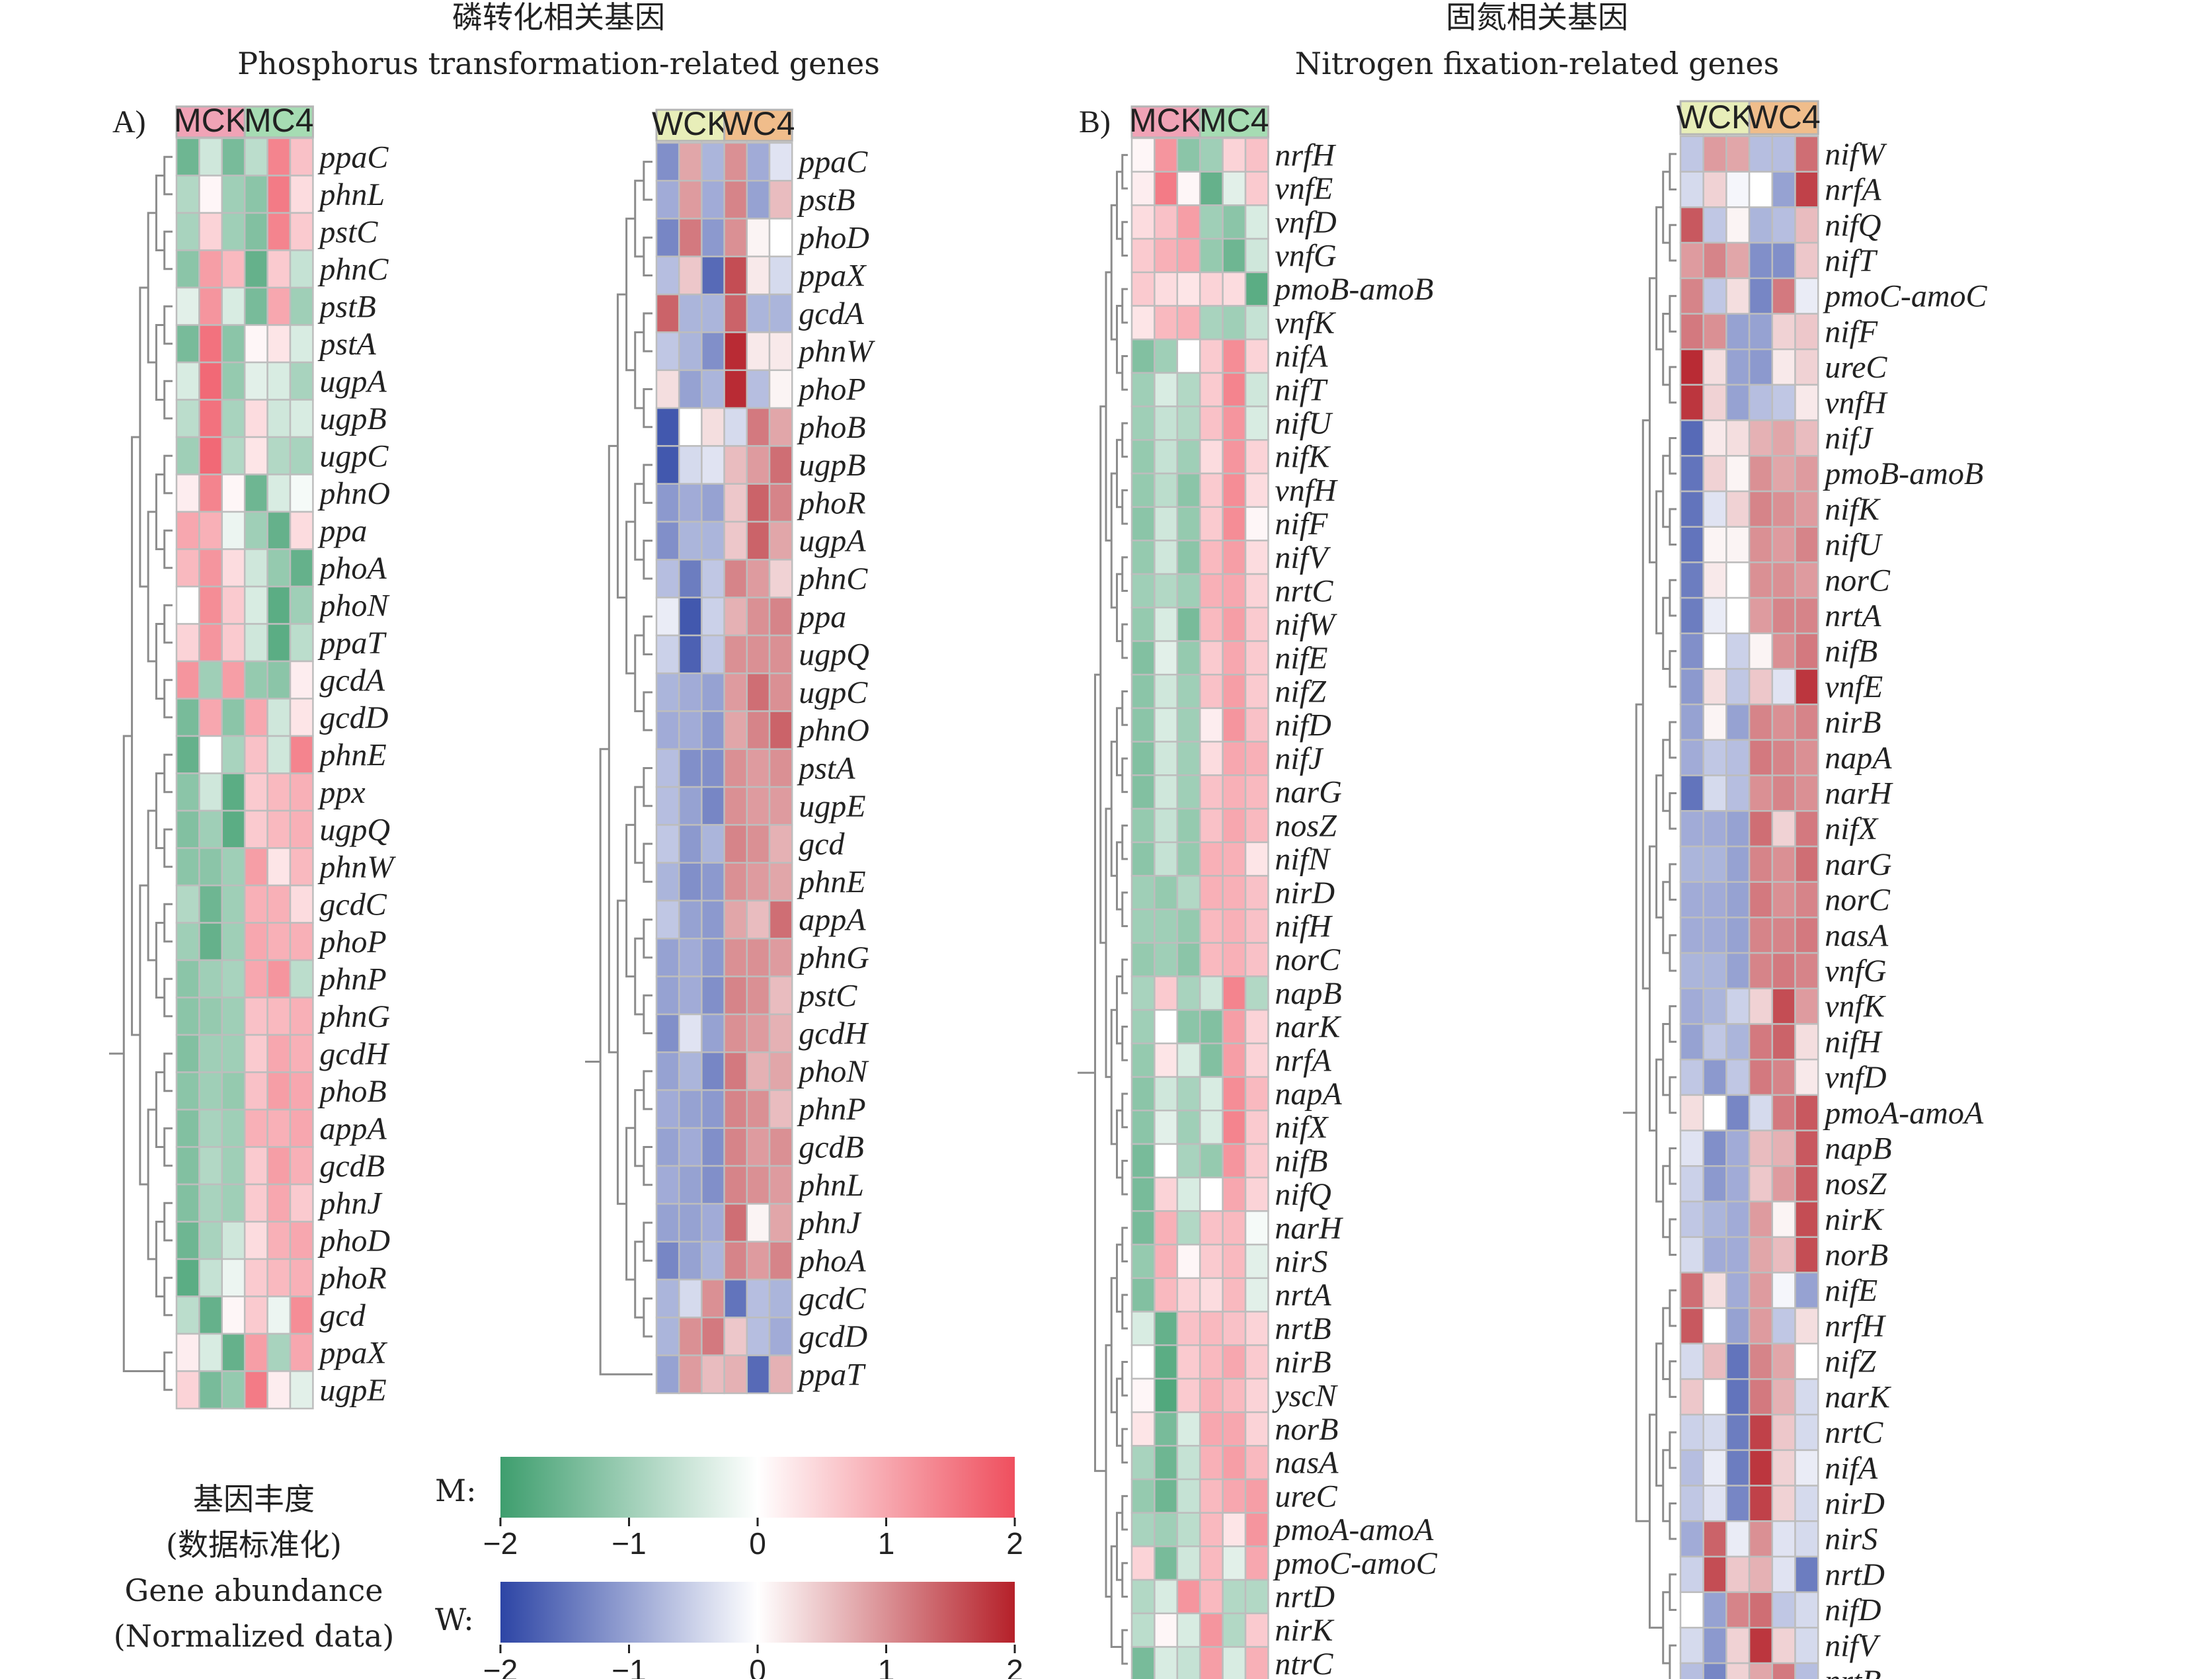 The width and height of the screenshot is (2212, 1679). Describe the element at coordinates (886, 1666) in the screenshot. I see `legend-tick-label: 1` at that location.